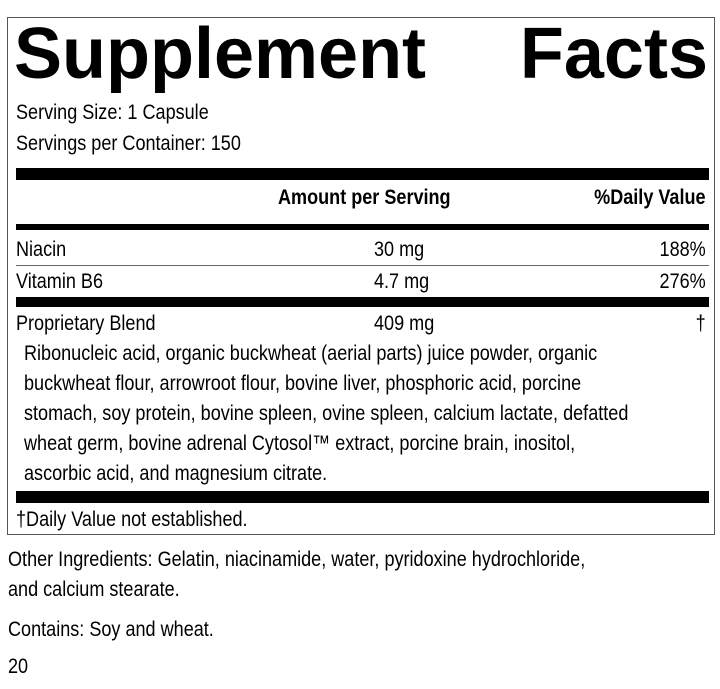 This screenshot has width=720, height=689. I want to click on nutrient-name: Niacin, so click(41, 249).